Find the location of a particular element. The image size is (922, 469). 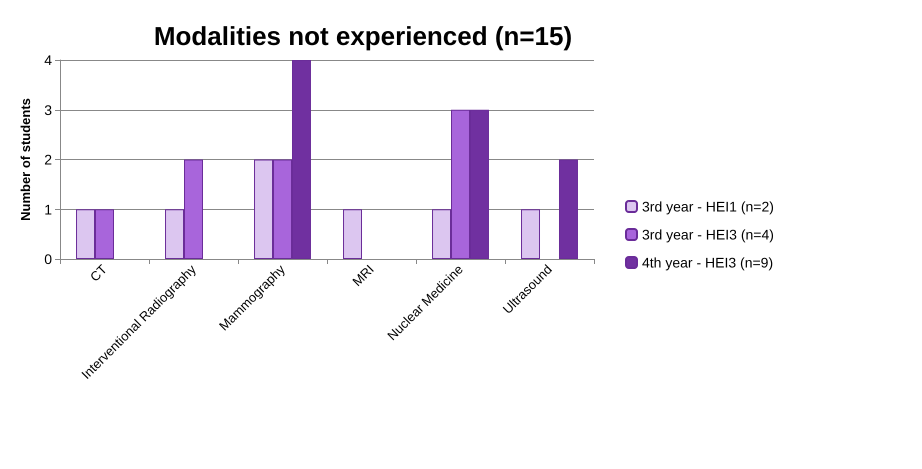

y-tick-label: 3 is located at coordinates (48, 110).